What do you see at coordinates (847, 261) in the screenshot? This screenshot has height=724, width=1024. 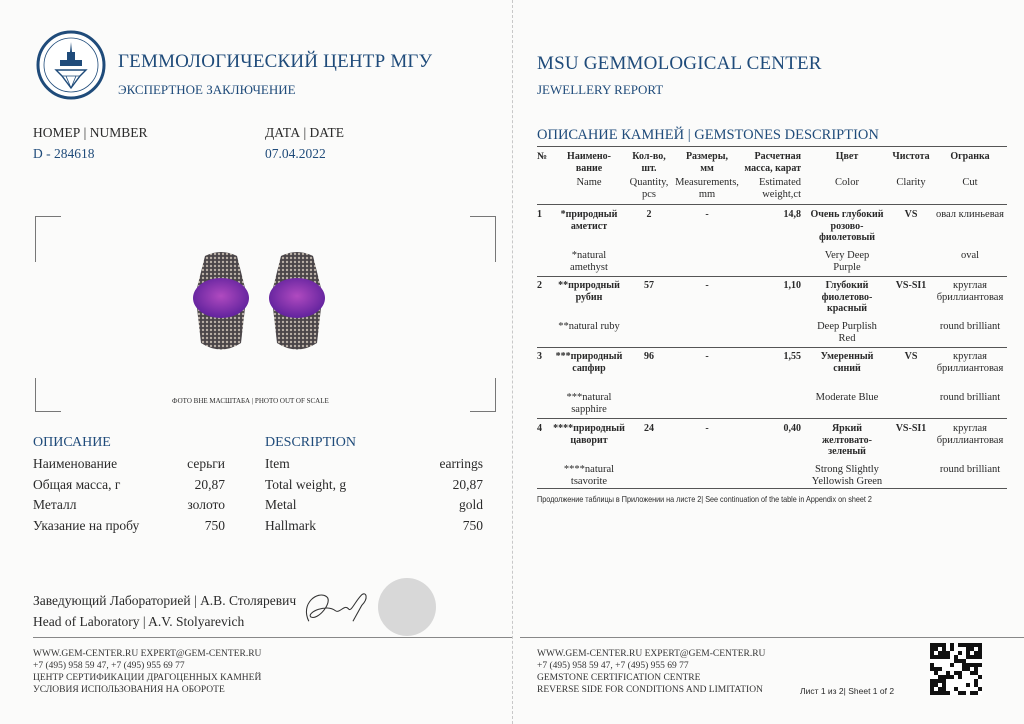 I see `table-cell-color: Very Deep Purple` at bounding box center [847, 261].